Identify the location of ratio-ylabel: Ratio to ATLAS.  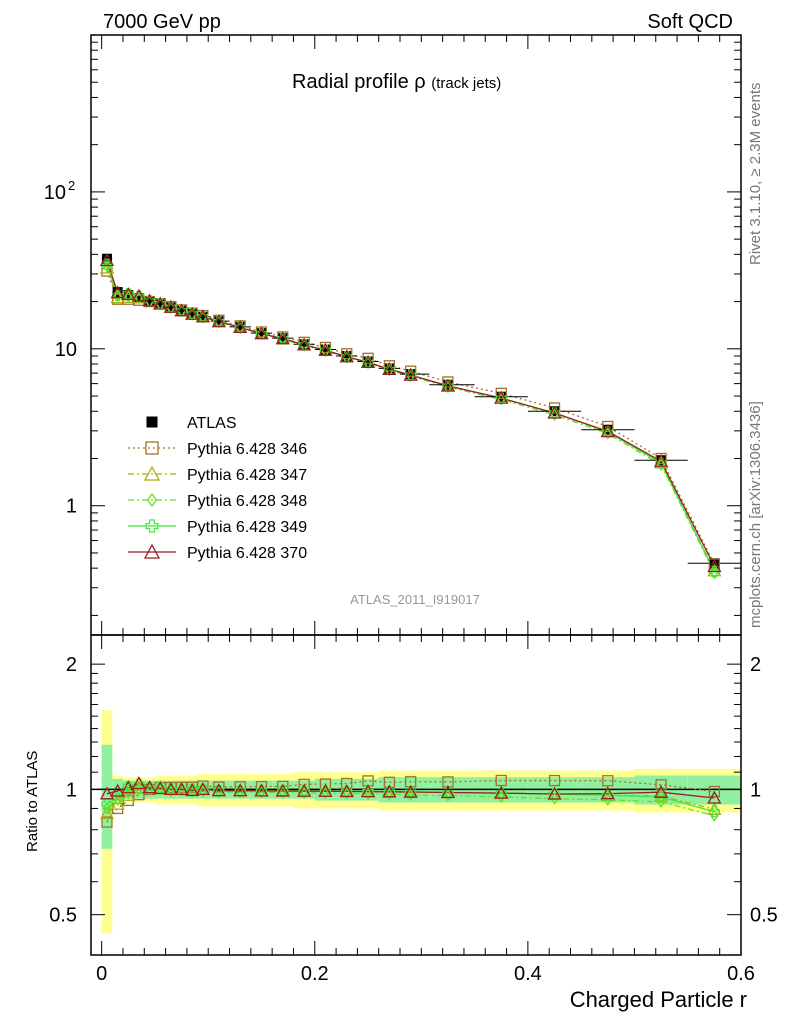
(32, 801).